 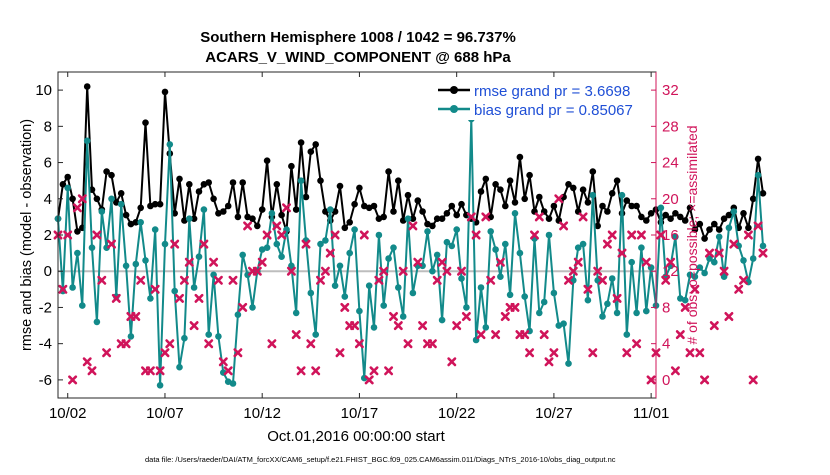 What do you see at coordinates (356, 436) in the screenshot?
I see `x-axis-label: Oct.01,2016 00:00:00 start` at bounding box center [356, 436].